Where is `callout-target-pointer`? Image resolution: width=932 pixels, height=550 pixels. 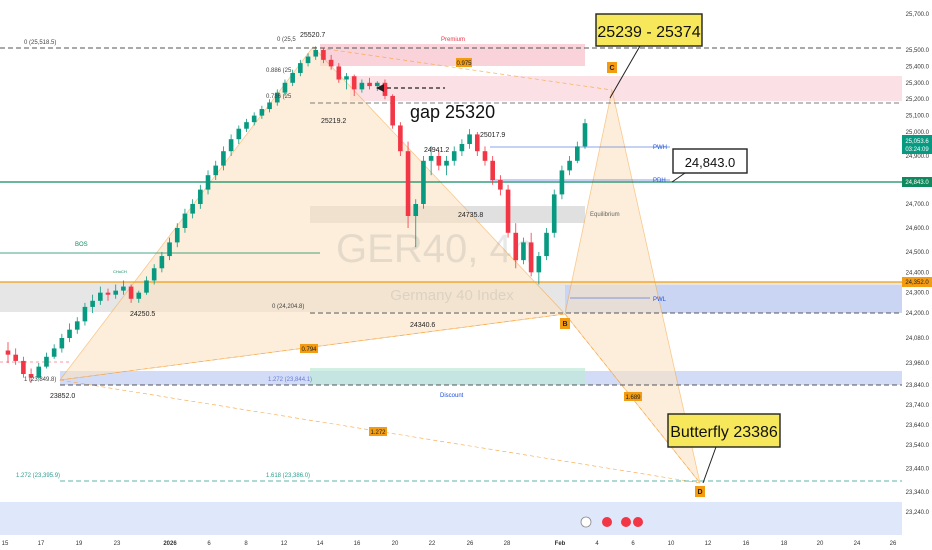 callout-target-pointer is located at coordinates (625, 72).